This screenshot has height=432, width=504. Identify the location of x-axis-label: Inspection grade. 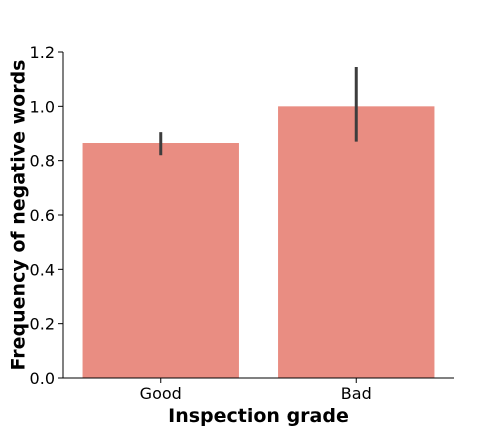
(258, 416).